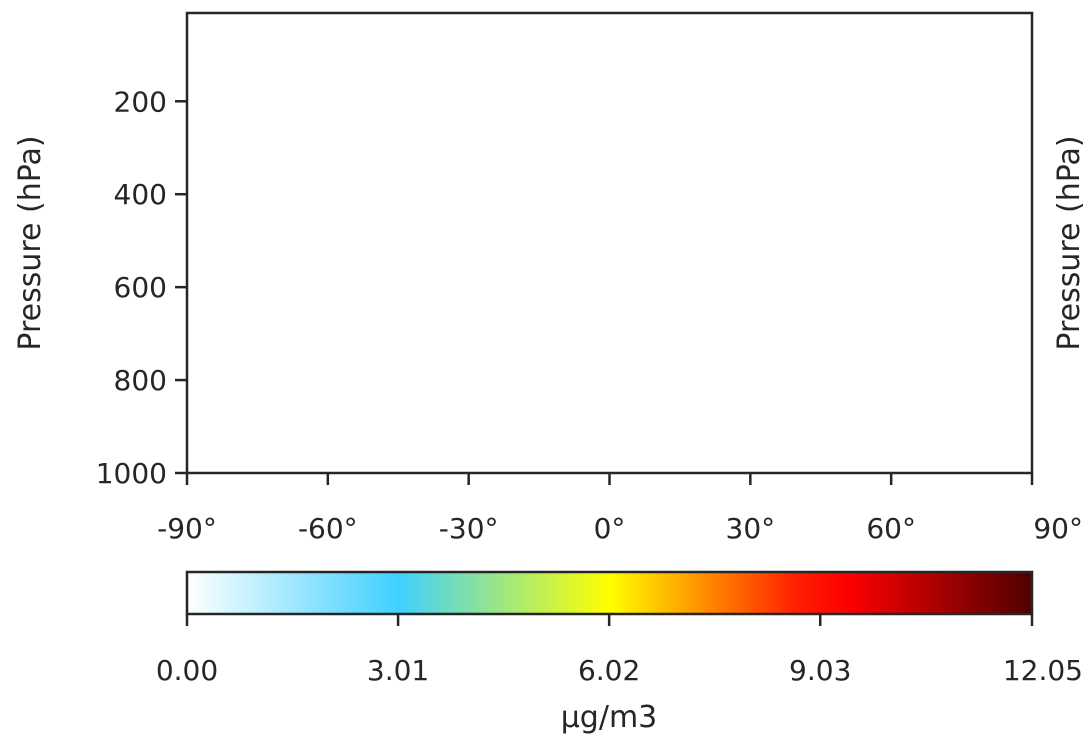 The width and height of the screenshot is (1083, 738). What do you see at coordinates (609, 717) in the screenshot?
I see `colorbar-label: µg/m3` at bounding box center [609, 717].